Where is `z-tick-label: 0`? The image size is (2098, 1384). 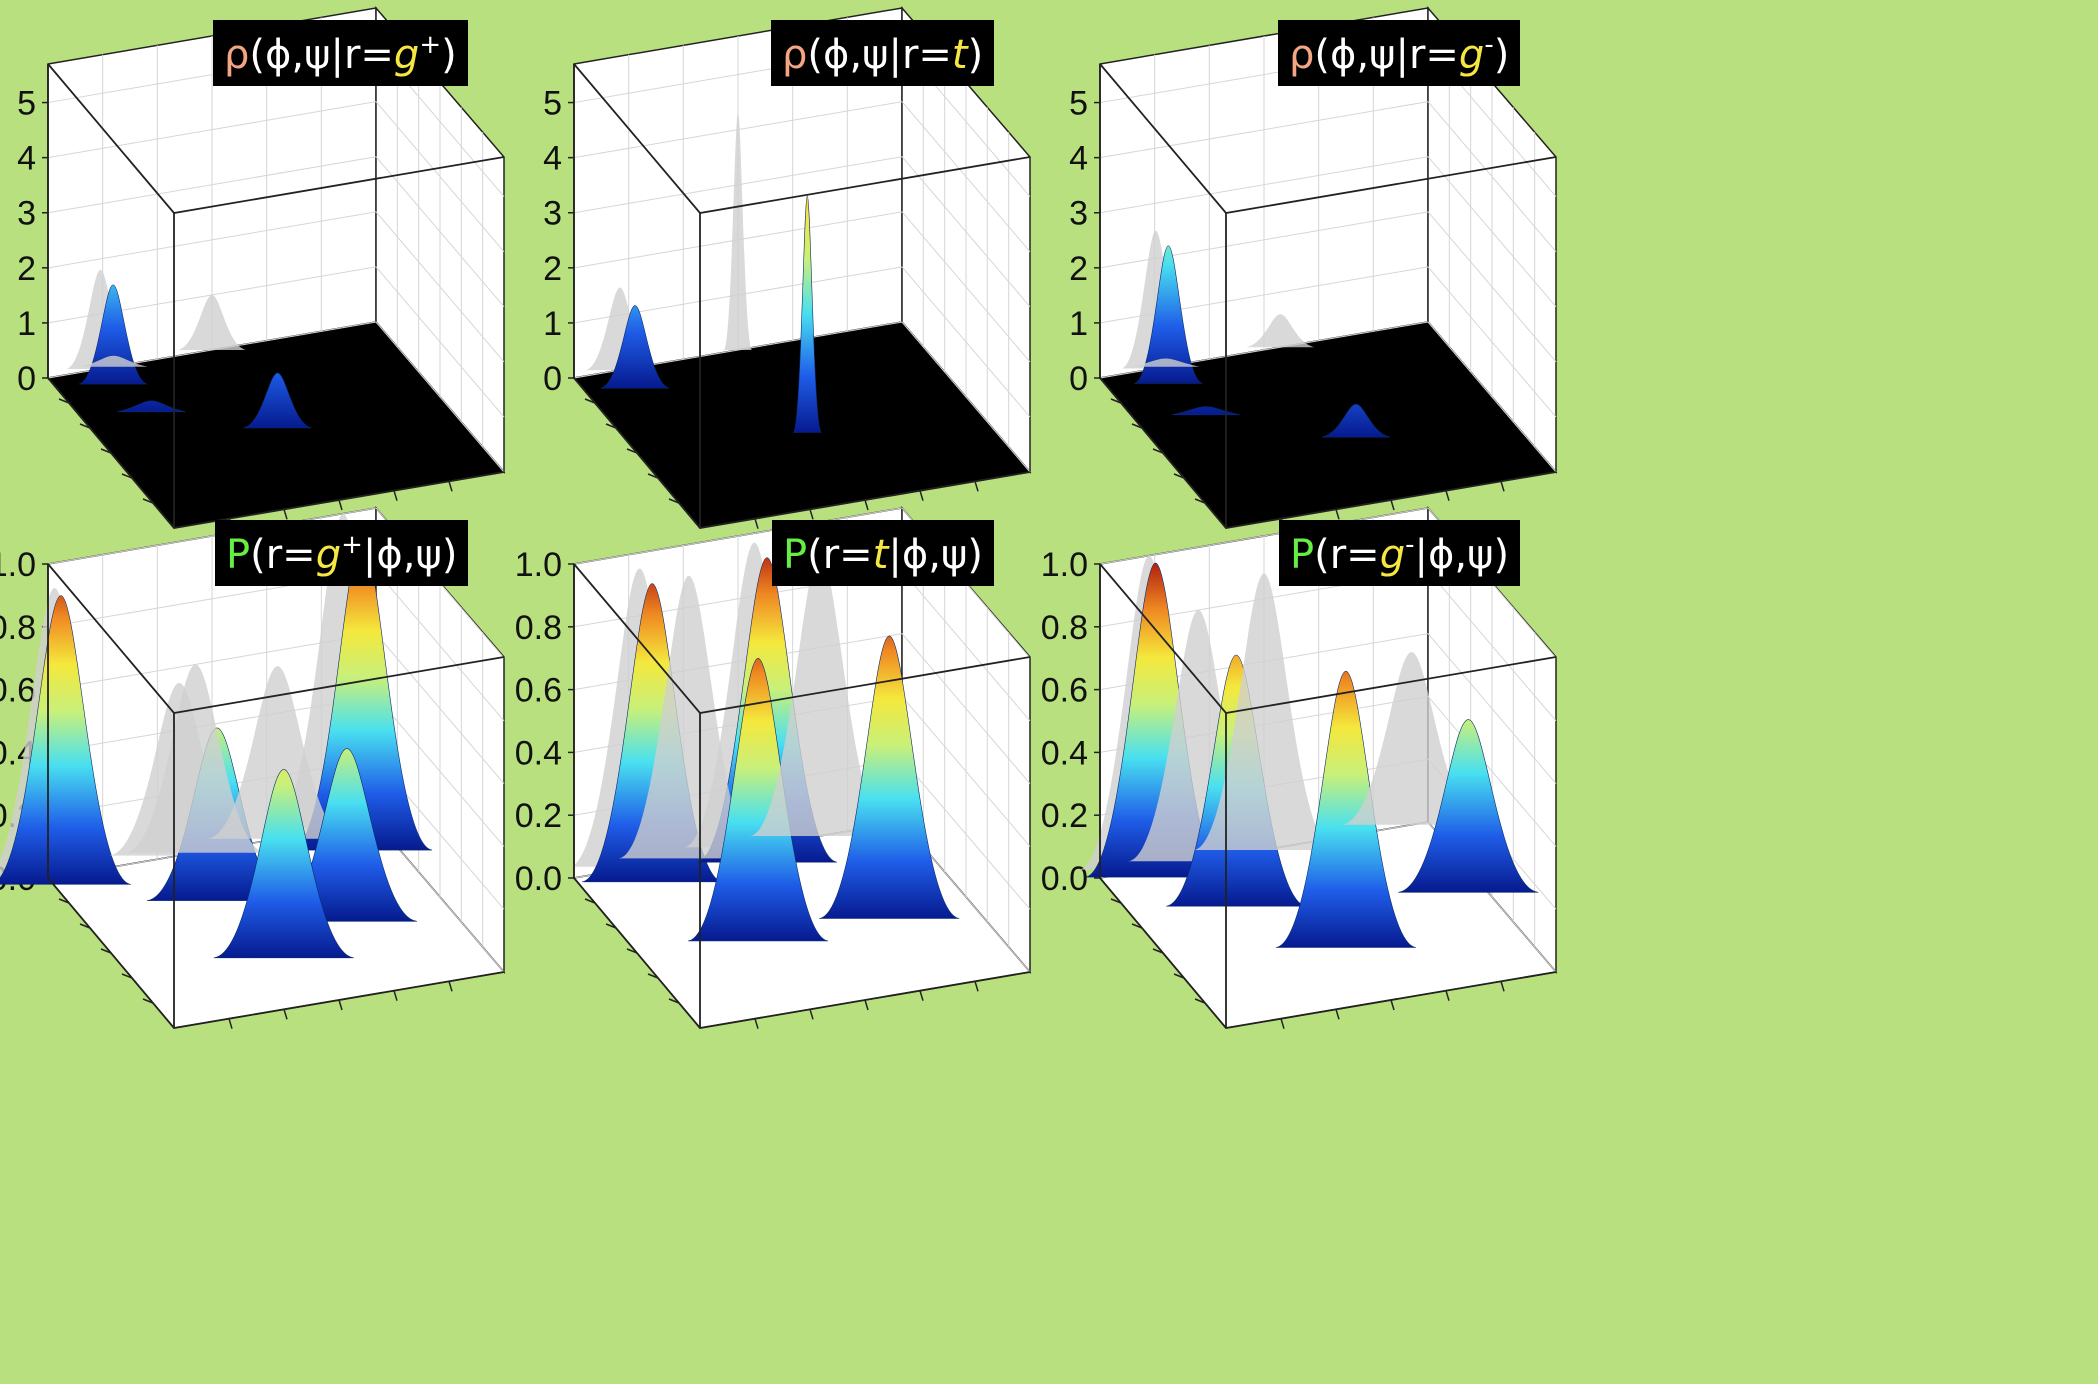 z-tick-label: 0 is located at coordinates (552, 379).